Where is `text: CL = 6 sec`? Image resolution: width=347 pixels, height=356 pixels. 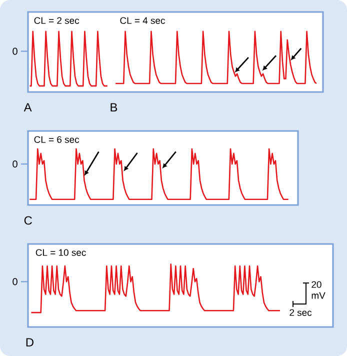 text: CL = 6 sec is located at coordinates (57, 139).